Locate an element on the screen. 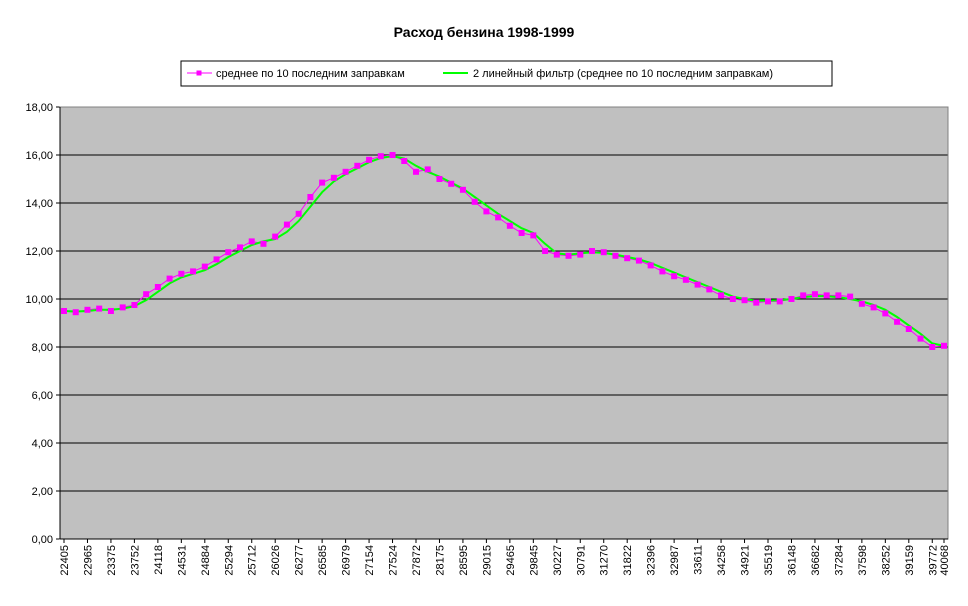 The image size is (968, 606). legend-box is located at coordinates (506, 73).